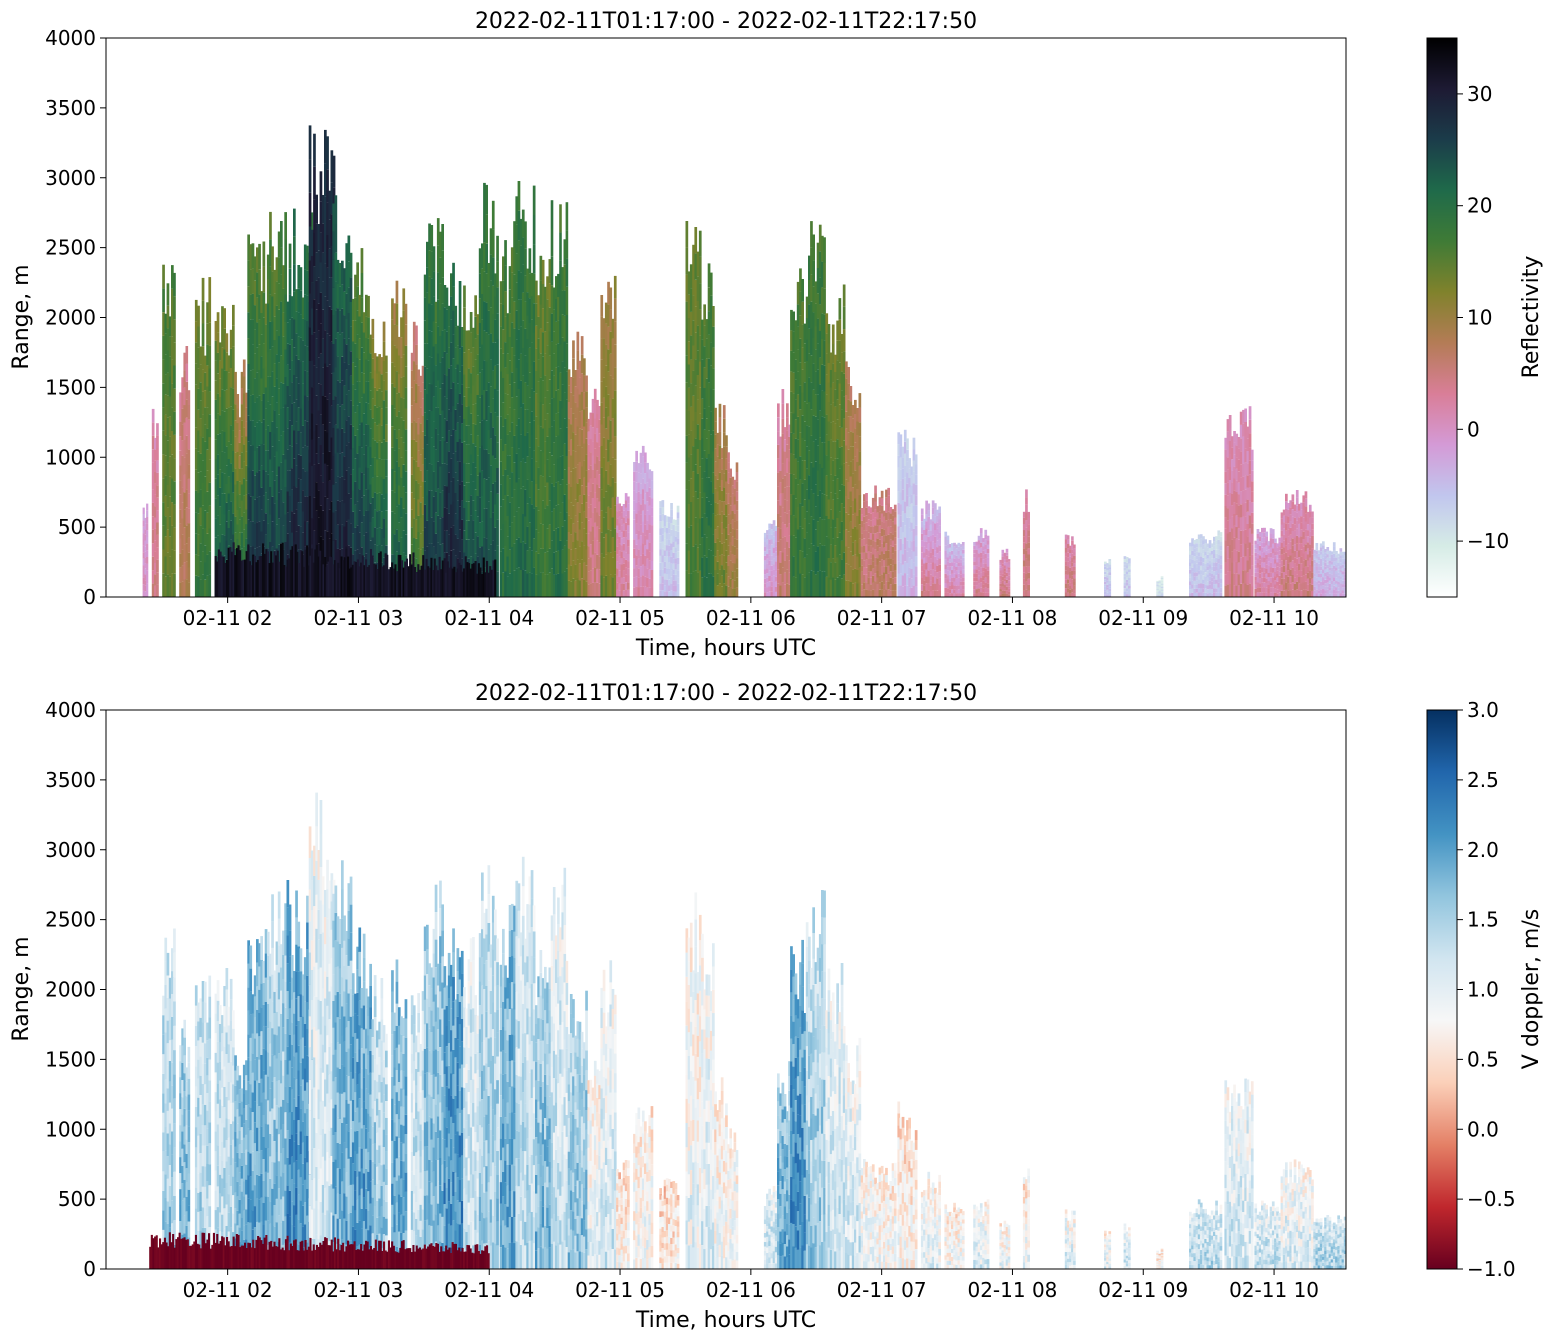  Describe the element at coordinates (868, 541) in the screenshot. I see `reflectivity-echo-column` at that location.